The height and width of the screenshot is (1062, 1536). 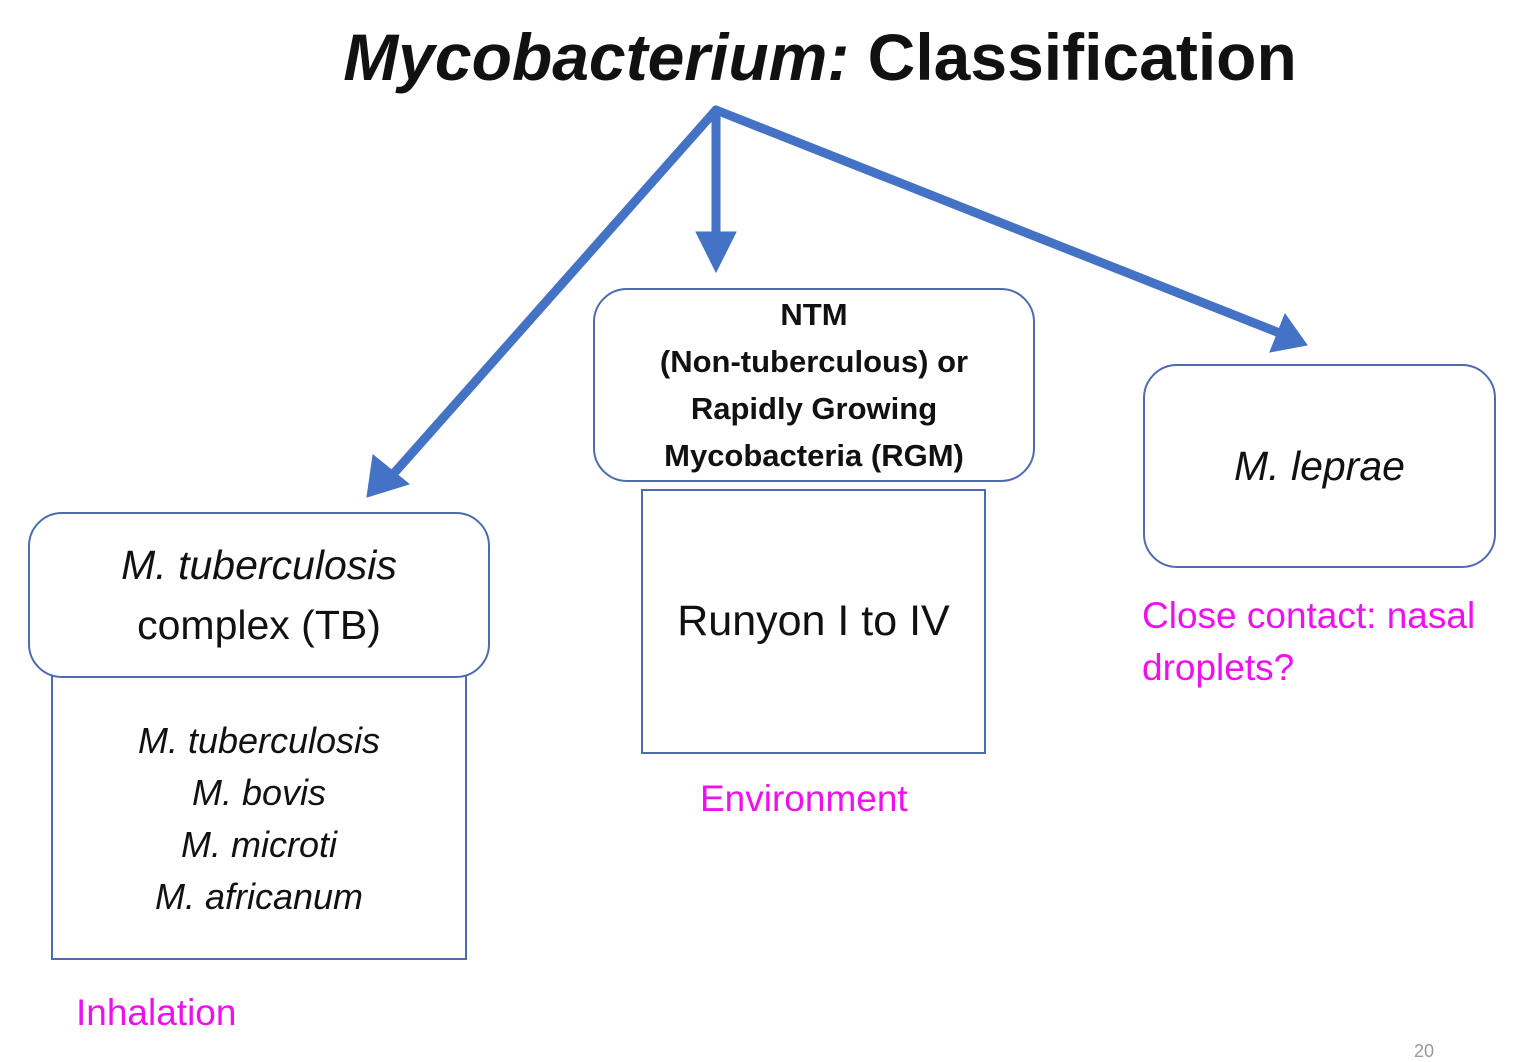 I want to click on slide-title: Mycobacterium: Classification, so click(x=820, y=57).